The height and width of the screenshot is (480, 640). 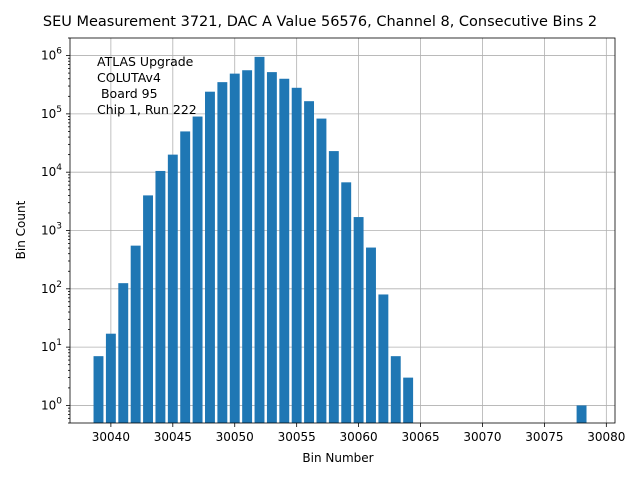 What do you see at coordinates (51, 346) in the screenshot?
I see `y-tick-label-1: 10¹` at bounding box center [51, 346].